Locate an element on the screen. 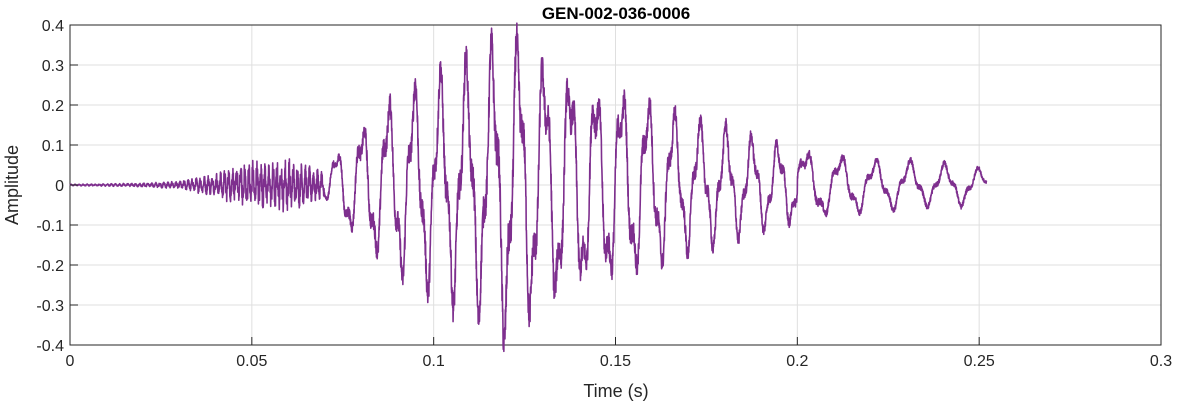  x-tick-label: 0.3 is located at coordinates (1161, 361).